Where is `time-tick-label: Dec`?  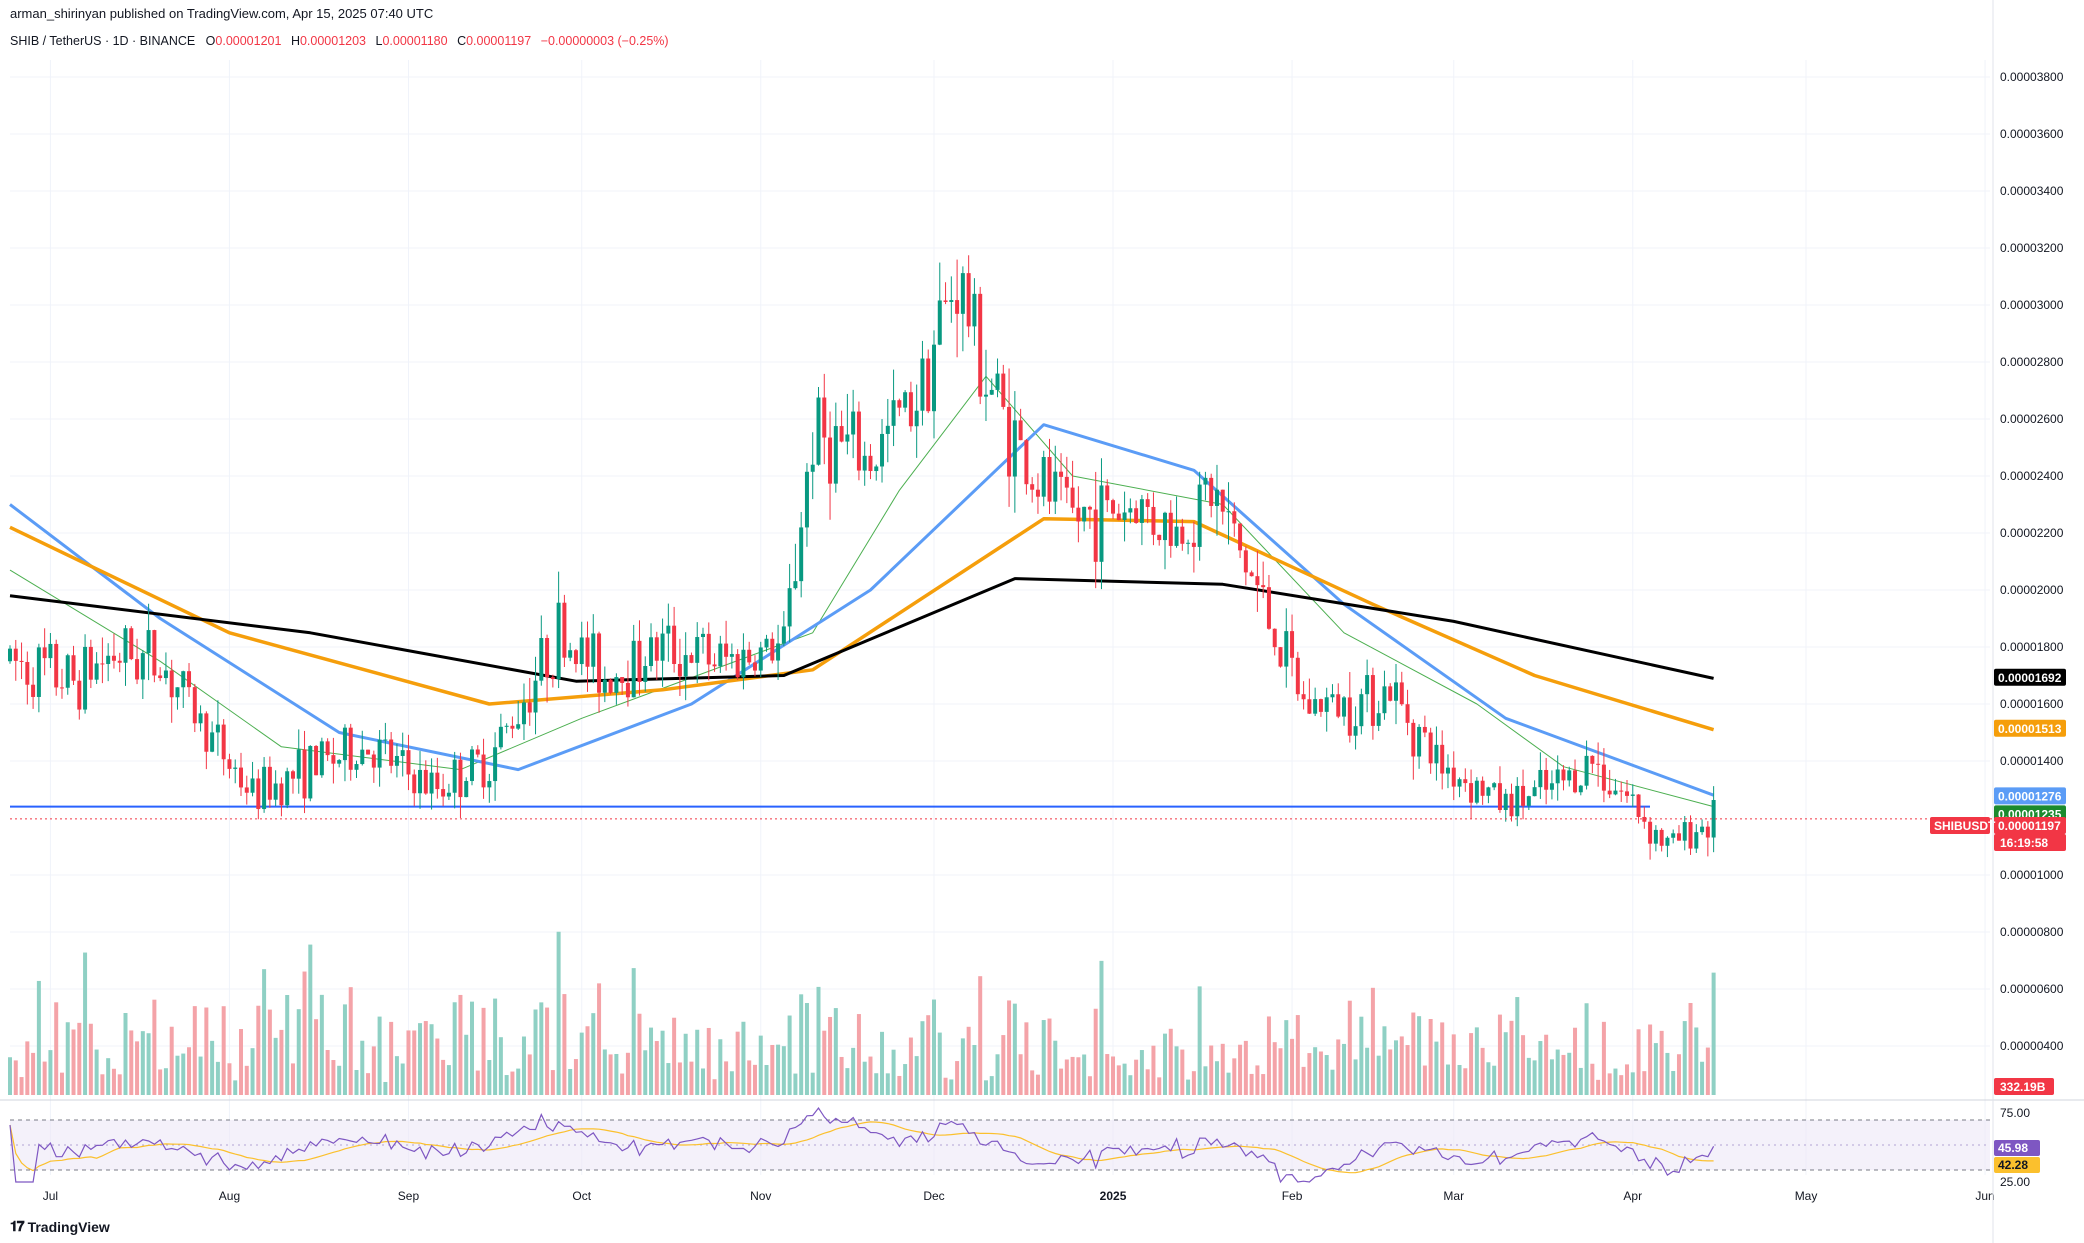
time-tick-label: Dec is located at coordinates (933, 1196).